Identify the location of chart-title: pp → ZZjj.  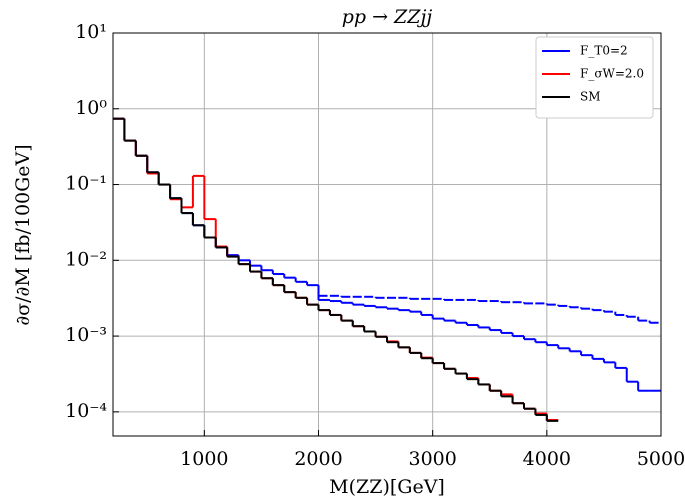
(387, 17).